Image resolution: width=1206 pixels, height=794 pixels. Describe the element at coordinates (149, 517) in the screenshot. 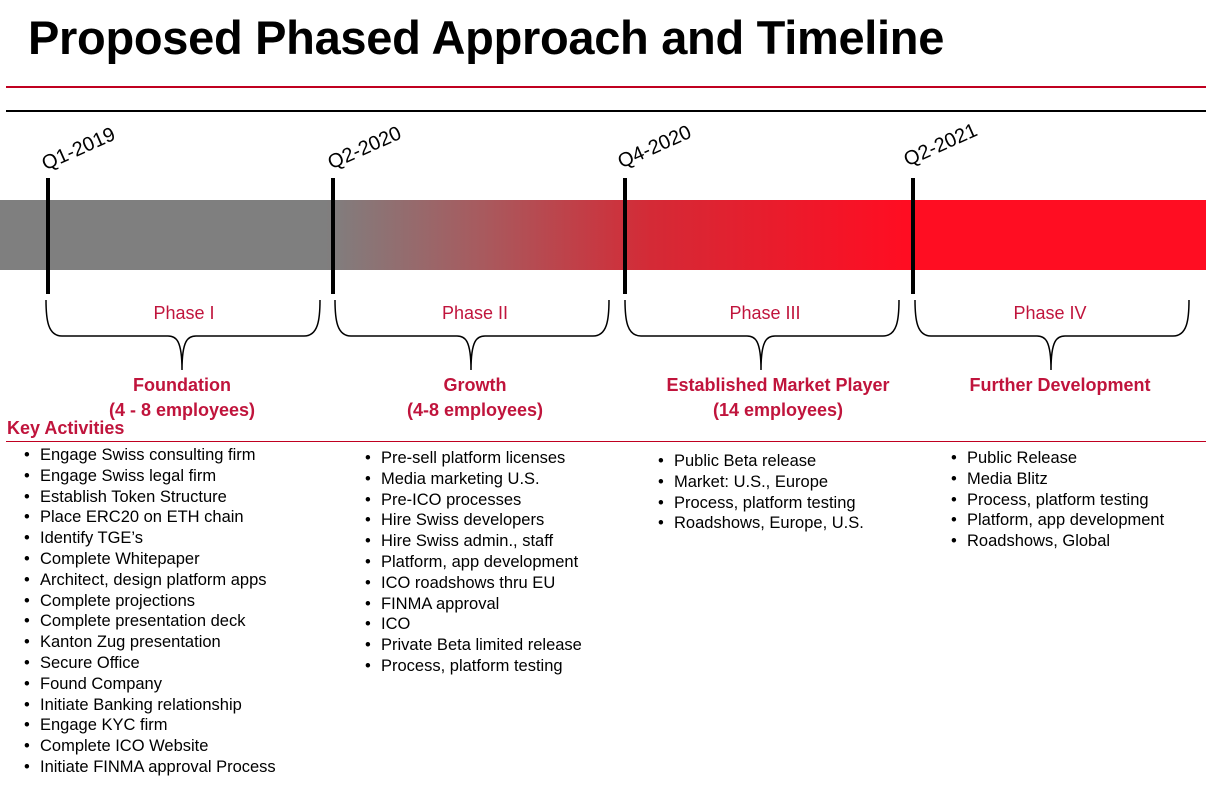

I see `list-item: Place ERC20 on ETH chain` at that location.